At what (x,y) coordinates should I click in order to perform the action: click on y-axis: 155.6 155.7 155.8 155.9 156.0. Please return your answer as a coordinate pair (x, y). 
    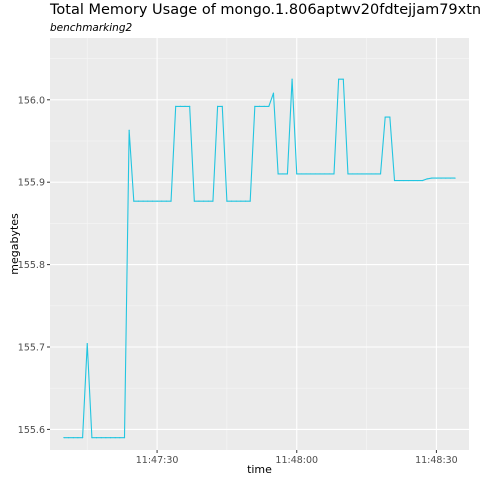
    Looking at the image, I should click on (34, 265).